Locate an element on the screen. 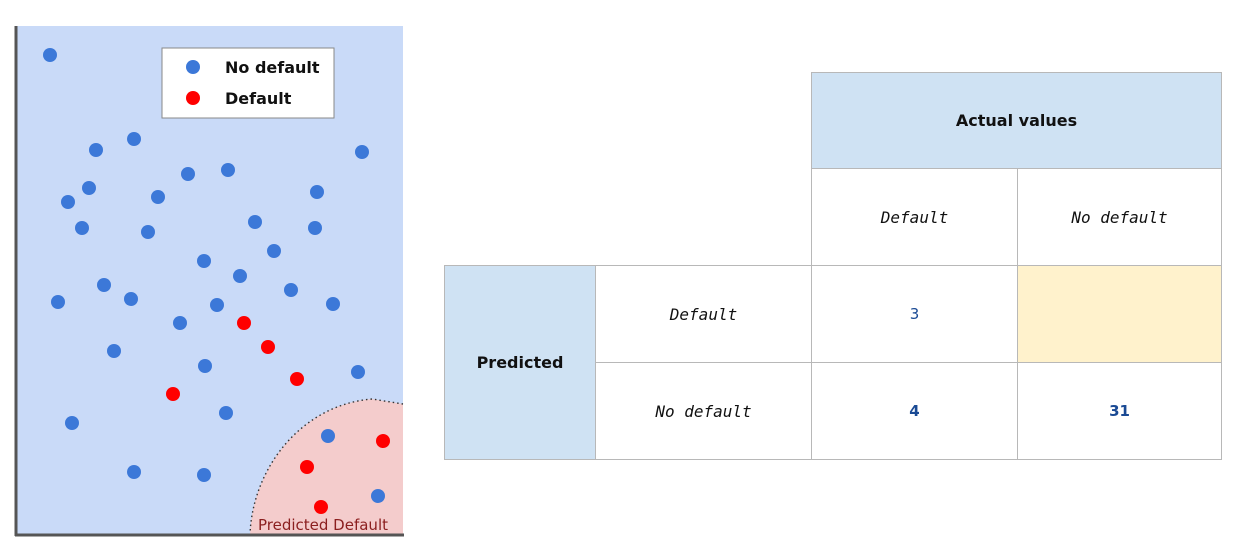  col-label-default: Default is located at coordinates (914, 217).